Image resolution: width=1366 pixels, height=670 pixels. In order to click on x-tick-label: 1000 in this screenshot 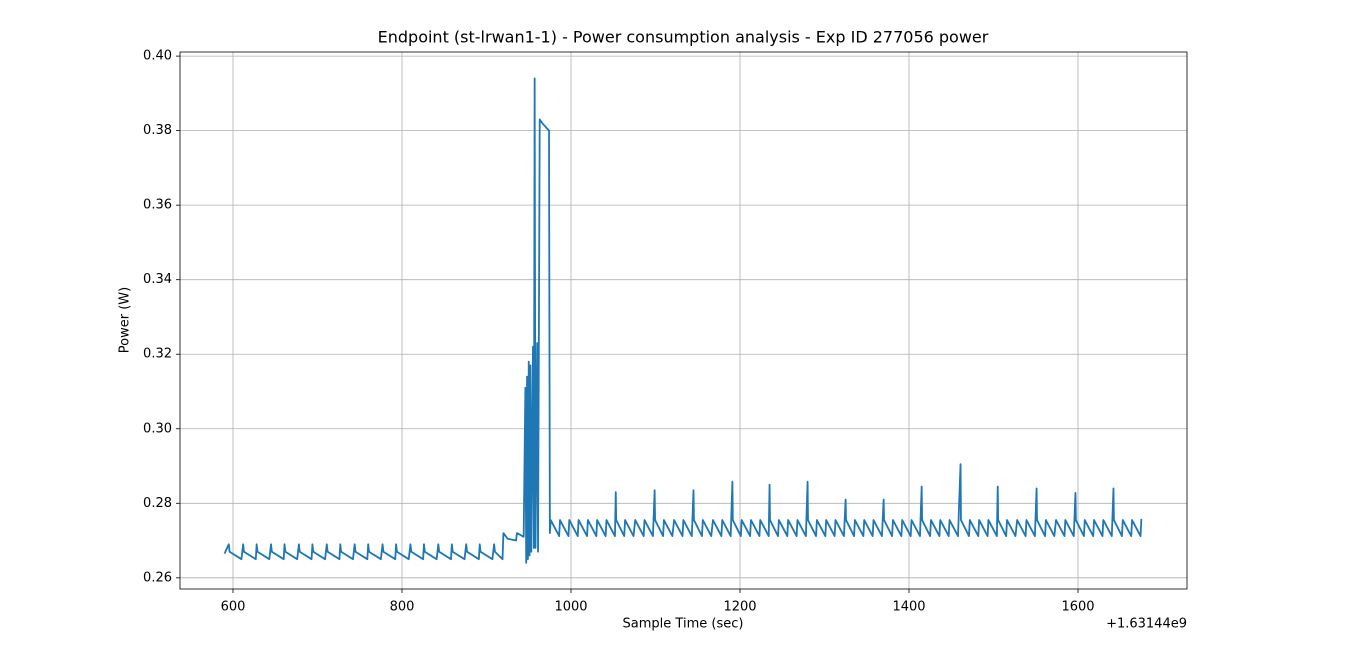, I will do `click(570, 607)`.